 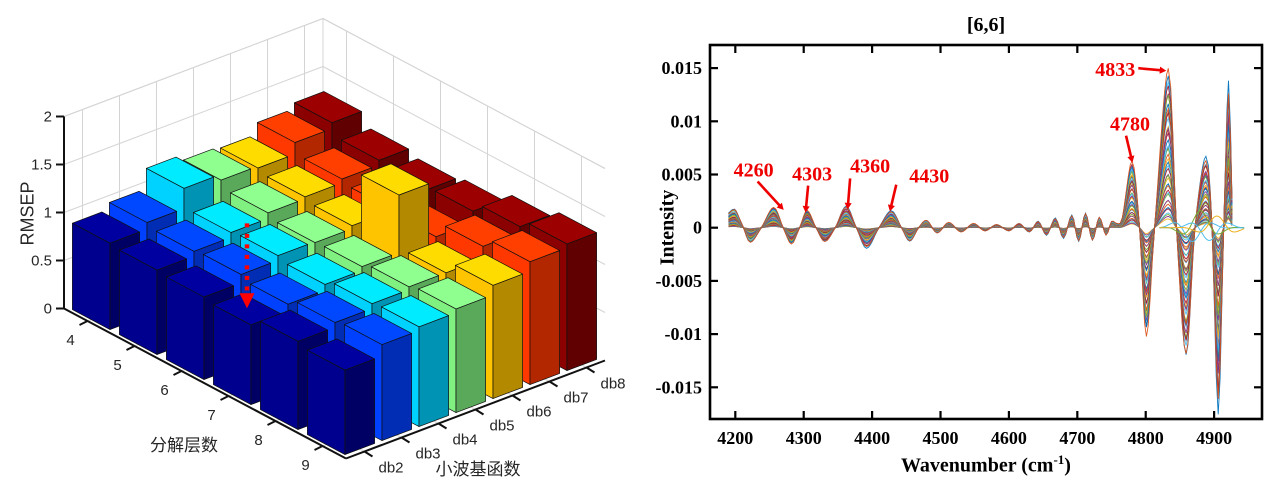 I want to click on wavenumber-label-end: ), so click(x=1067, y=465).